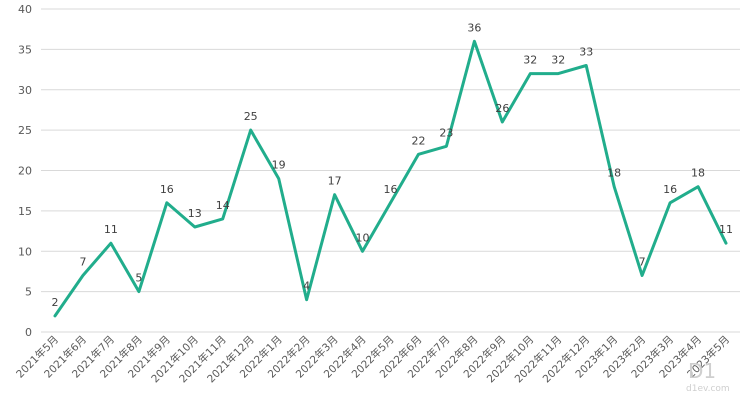 This screenshot has width=748, height=401. What do you see at coordinates (25, 90) in the screenshot?
I see `y-tick-label: 30` at bounding box center [25, 90].